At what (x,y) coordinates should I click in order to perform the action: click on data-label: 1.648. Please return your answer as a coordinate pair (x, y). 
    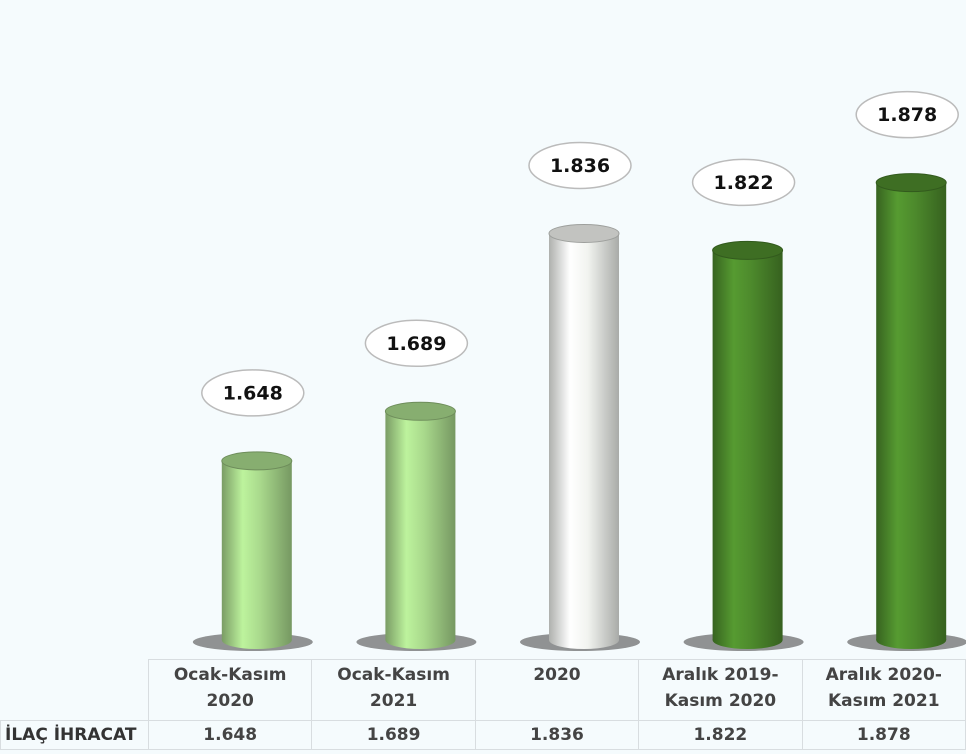
    Looking at the image, I should click on (253, 393).